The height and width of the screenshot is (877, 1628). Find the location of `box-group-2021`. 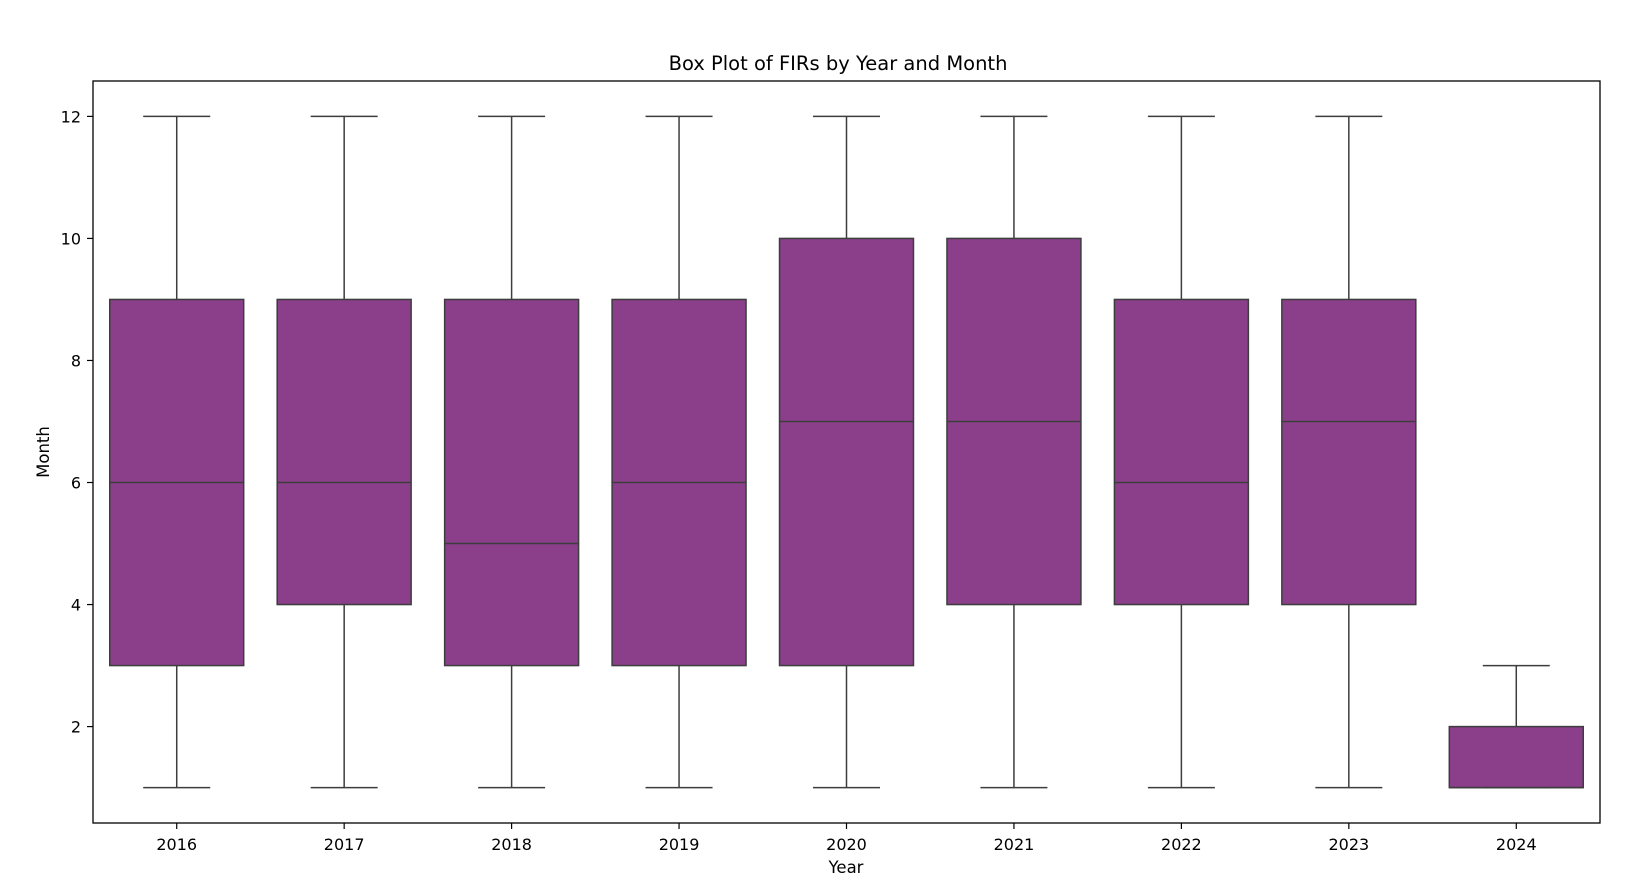

box-group-2021 is located at coordinates (1014, 452).